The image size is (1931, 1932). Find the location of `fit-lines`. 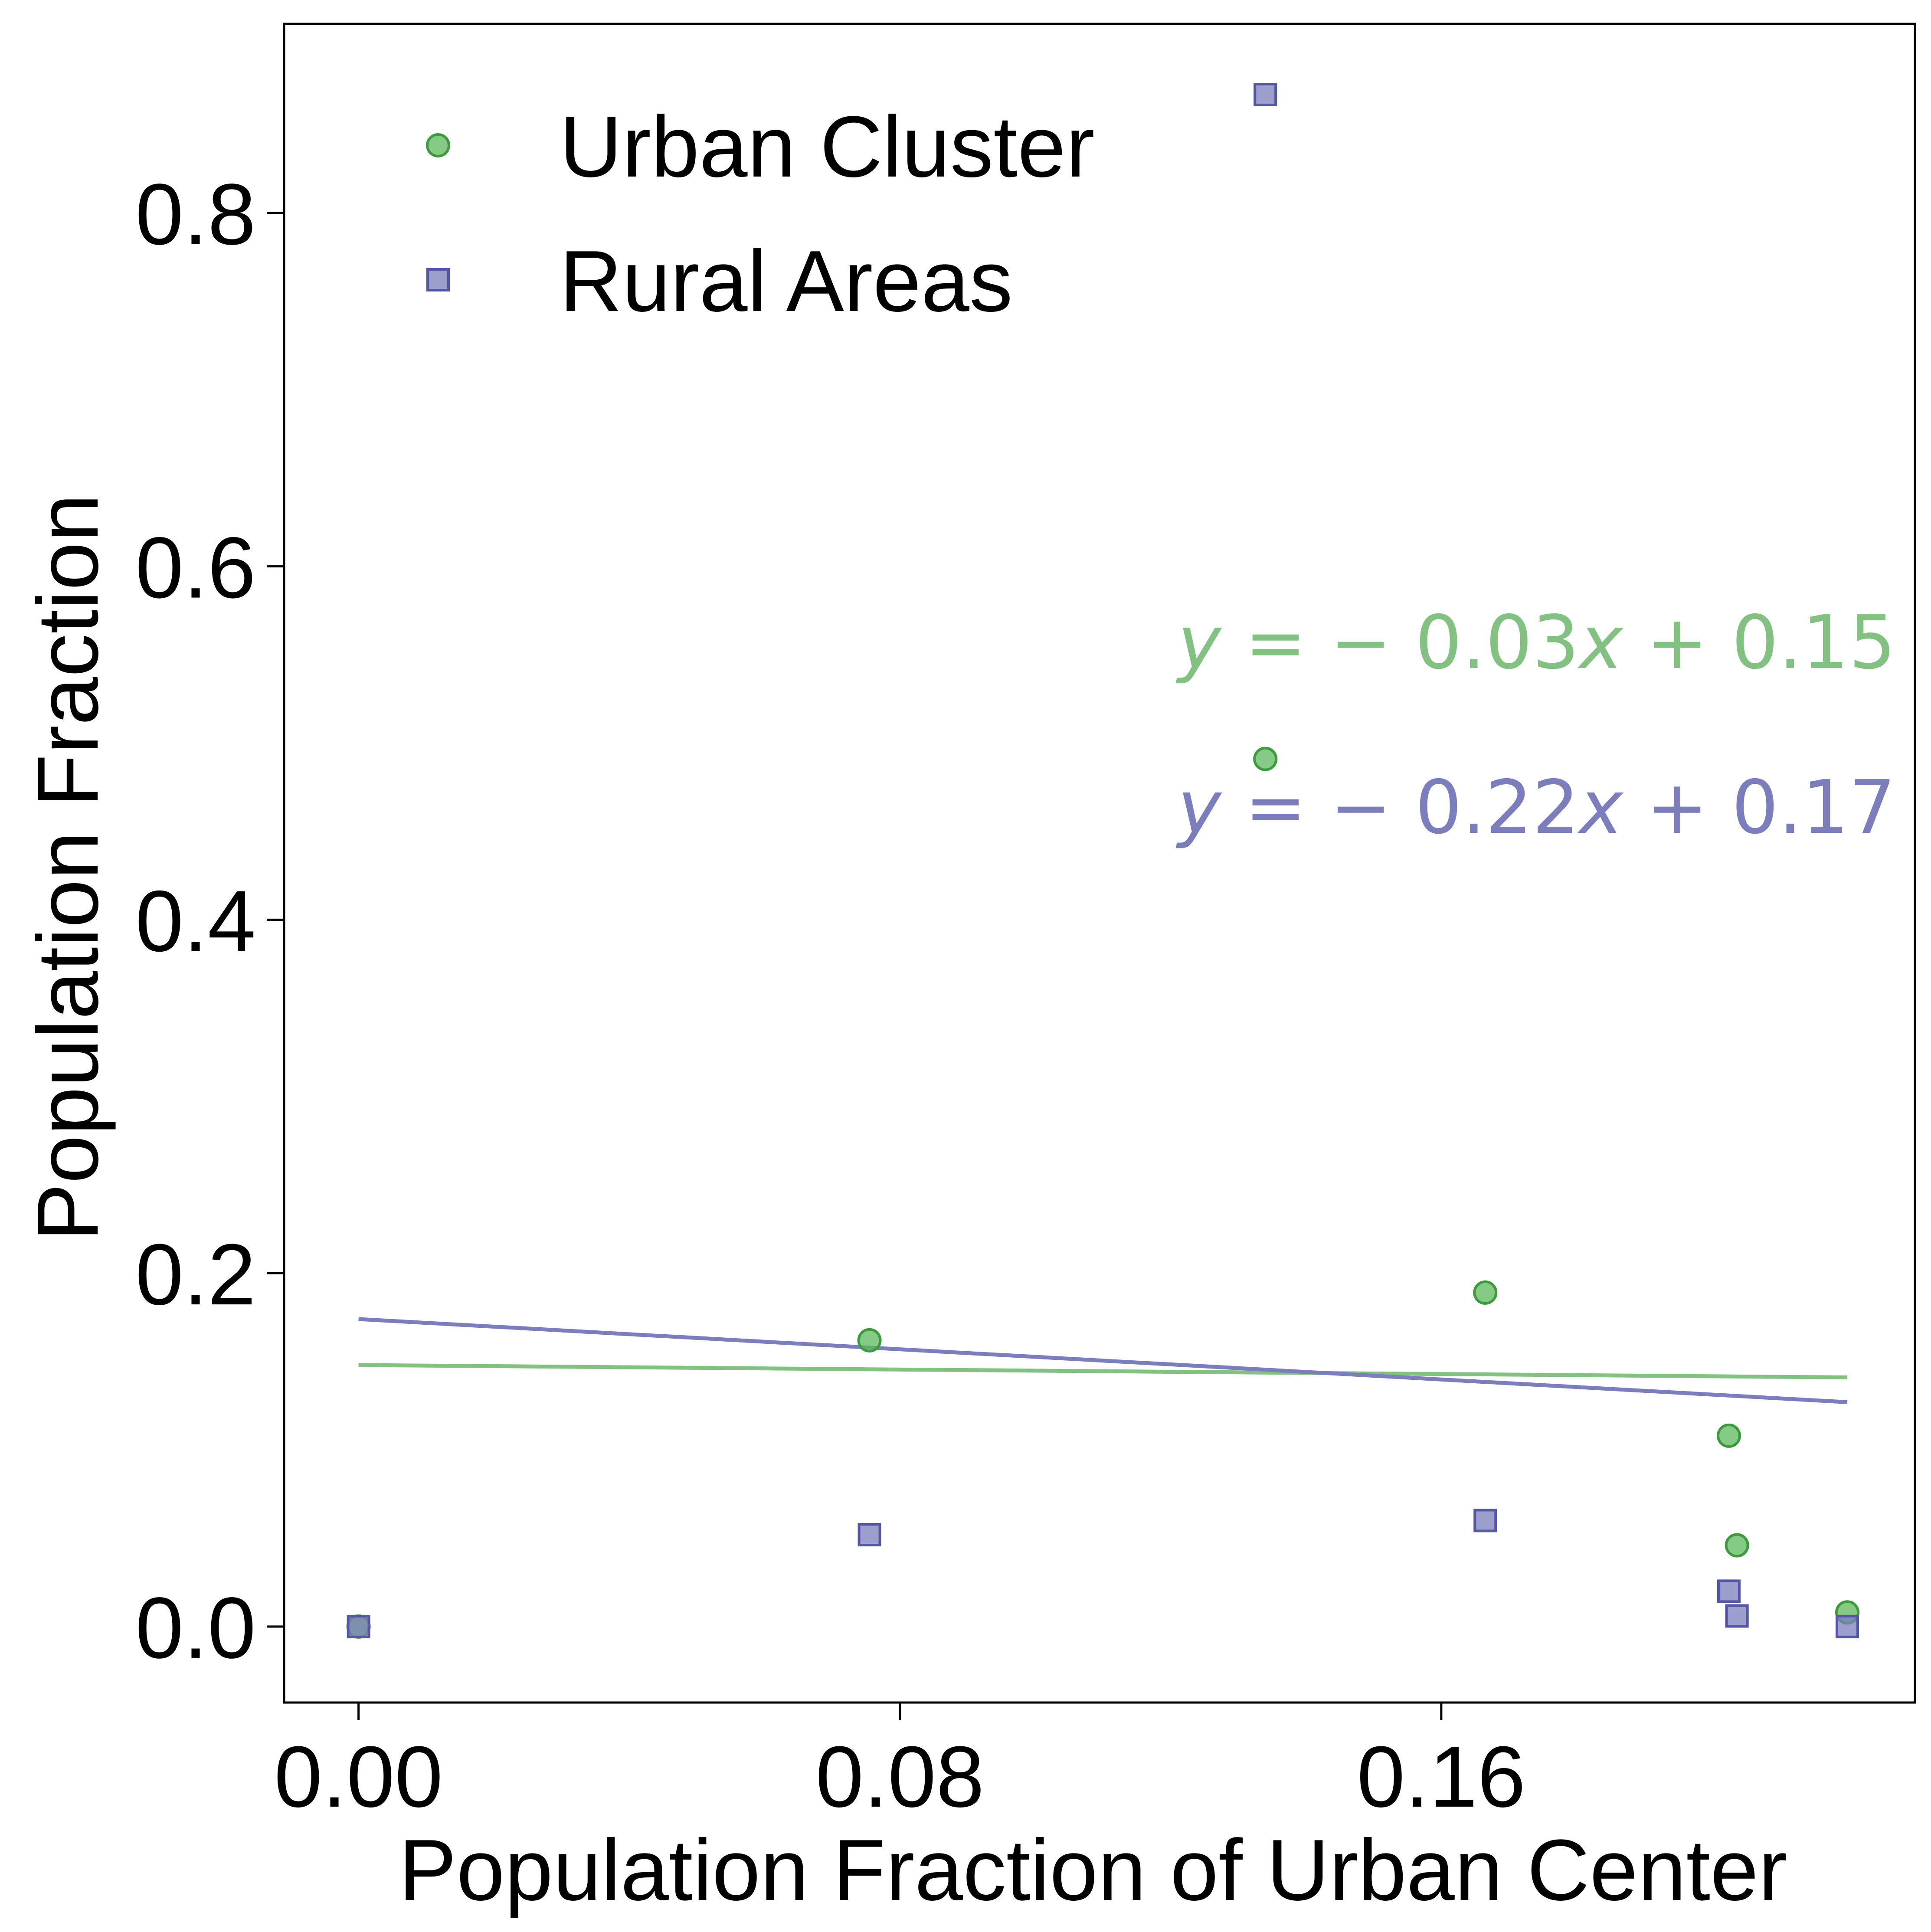

fit-lines is located at coordinates (1103, 1361).